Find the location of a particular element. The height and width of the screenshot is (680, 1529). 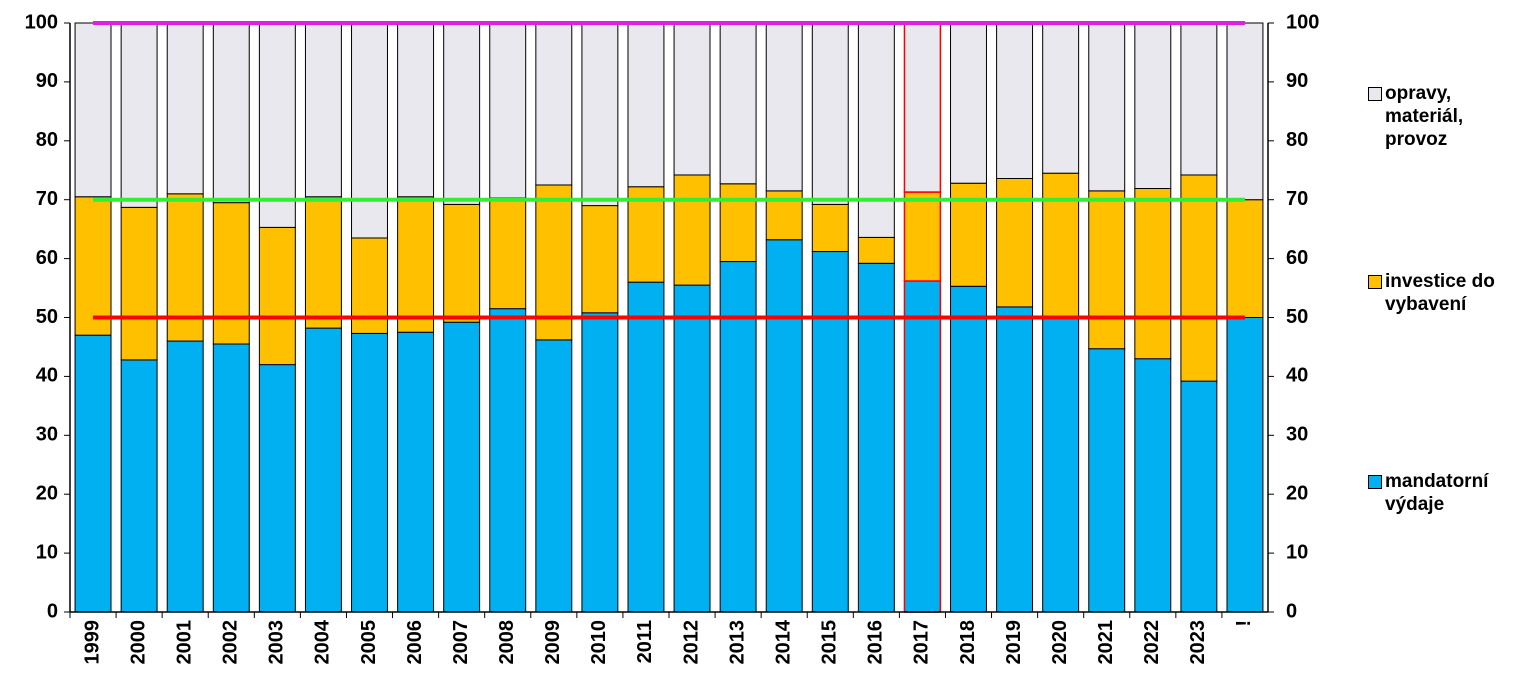

x-tick-label: 2017 is located at coordinates (922, 642).